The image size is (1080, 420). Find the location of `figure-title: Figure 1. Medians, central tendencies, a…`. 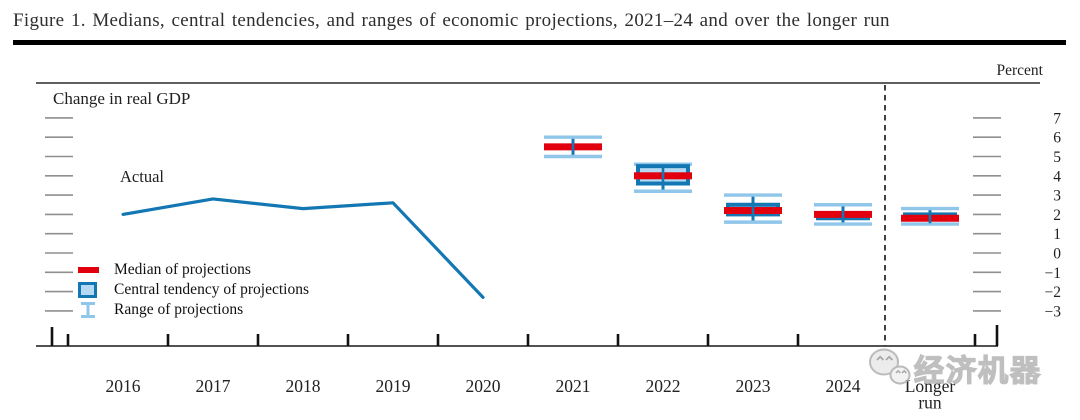

figure-title: Figure 1. Medians, central tendencies, a… is located at coordinates (451, 20).